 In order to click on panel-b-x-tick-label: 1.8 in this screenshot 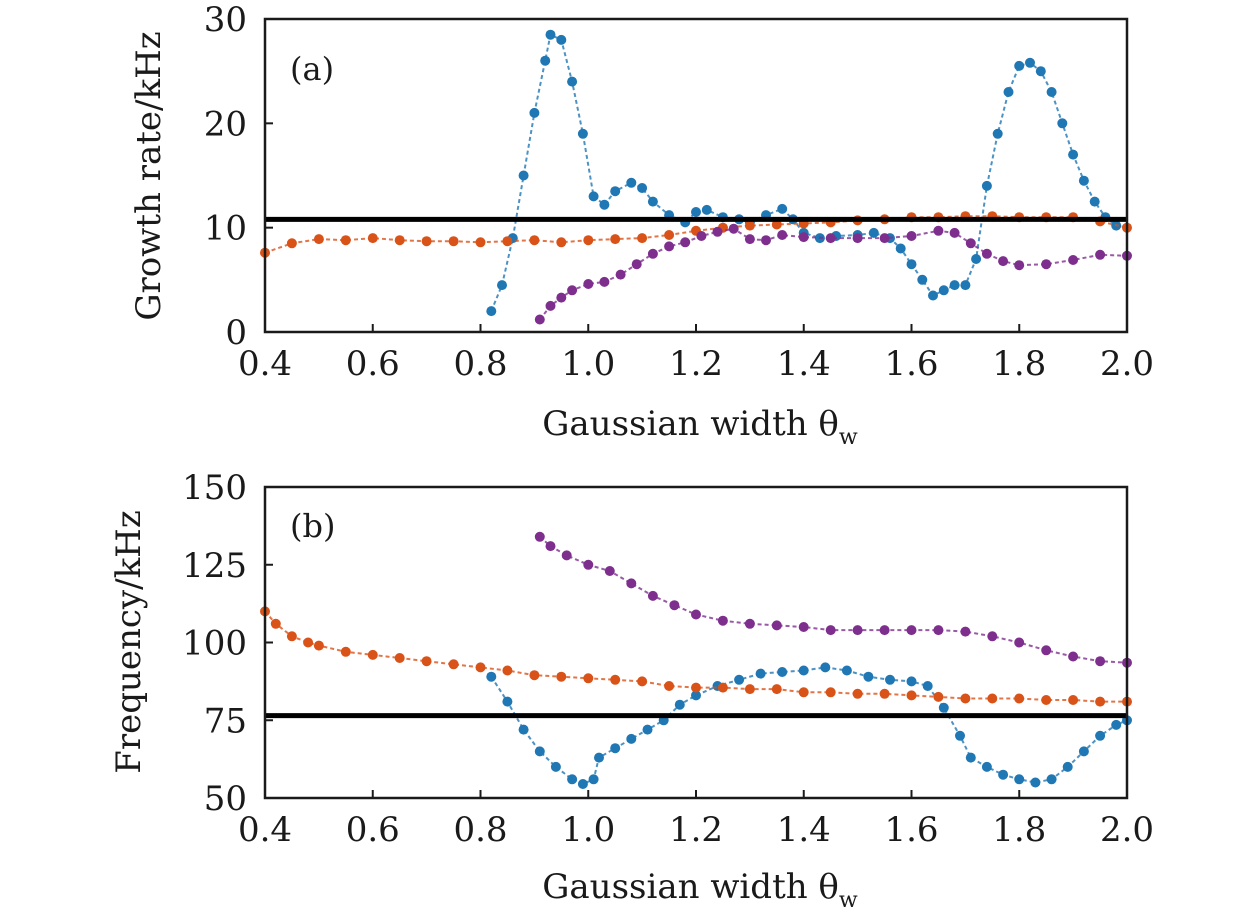, I will do `click(1019, 830)`.